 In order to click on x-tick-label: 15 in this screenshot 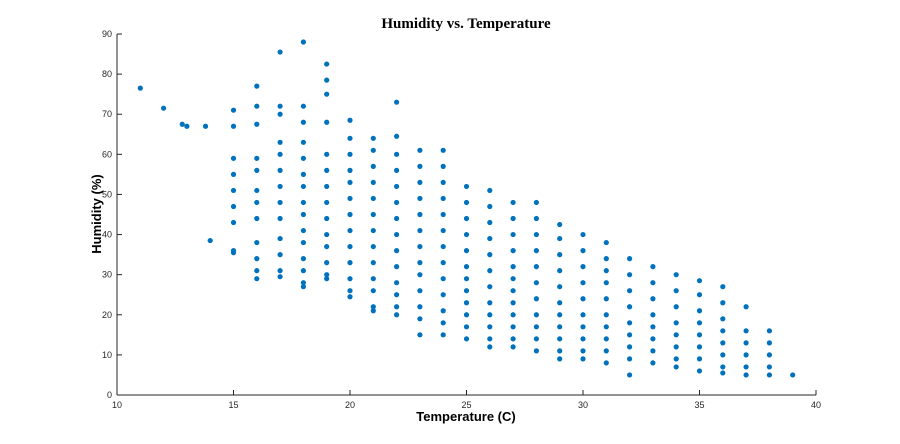, I will do `click(233, 405)`.